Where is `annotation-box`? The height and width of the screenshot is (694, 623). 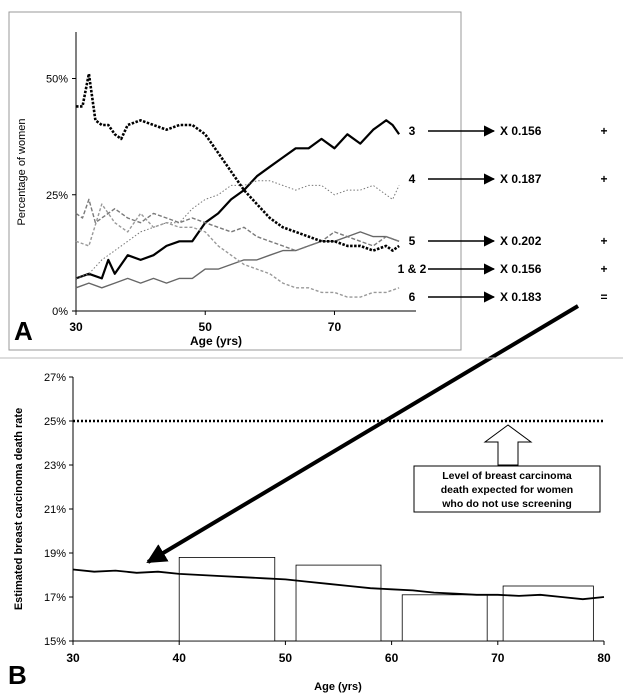 annotation-box is located at coordinates (507, 489).